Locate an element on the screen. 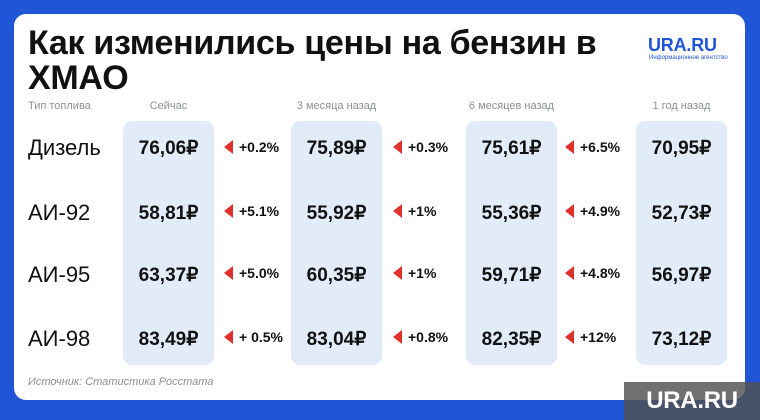 The width and height of the screenshot is (760, 420). change-now-vs-3m: +5.1% is located at coordinates (251, 211).